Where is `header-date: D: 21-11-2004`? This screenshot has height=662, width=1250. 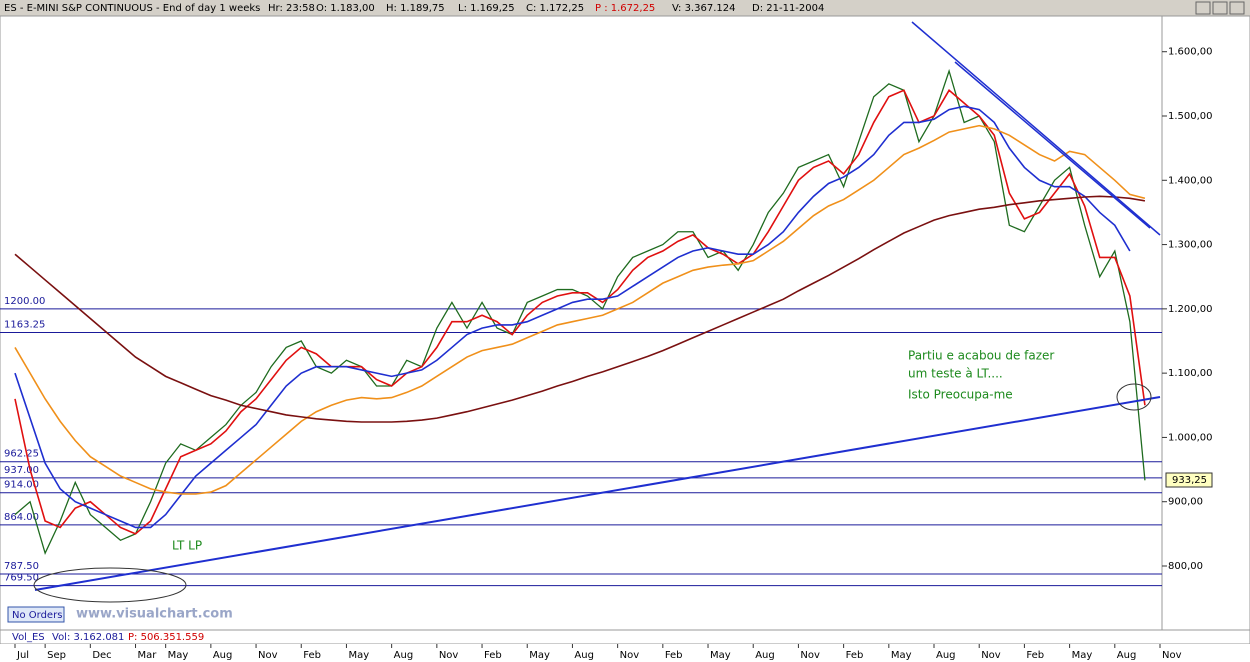
header-date: D: 21-11-2004 is located at coordinates (788, 8).